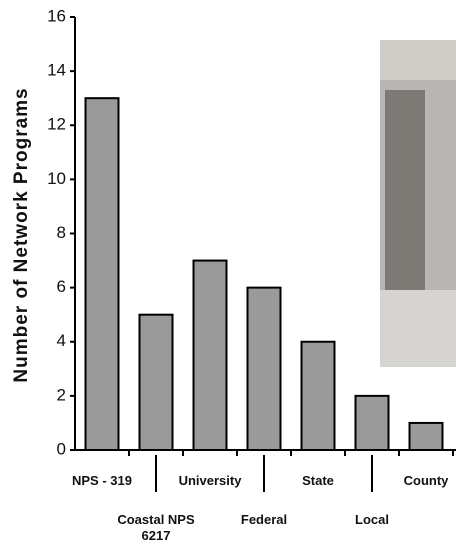 The width and height of the screenshot is (456, 557). What do you see at coordinates (21, 234) in the screenshot?
I see `y-axis-label: Number of Network Programs` at bounding box center [21, 234].